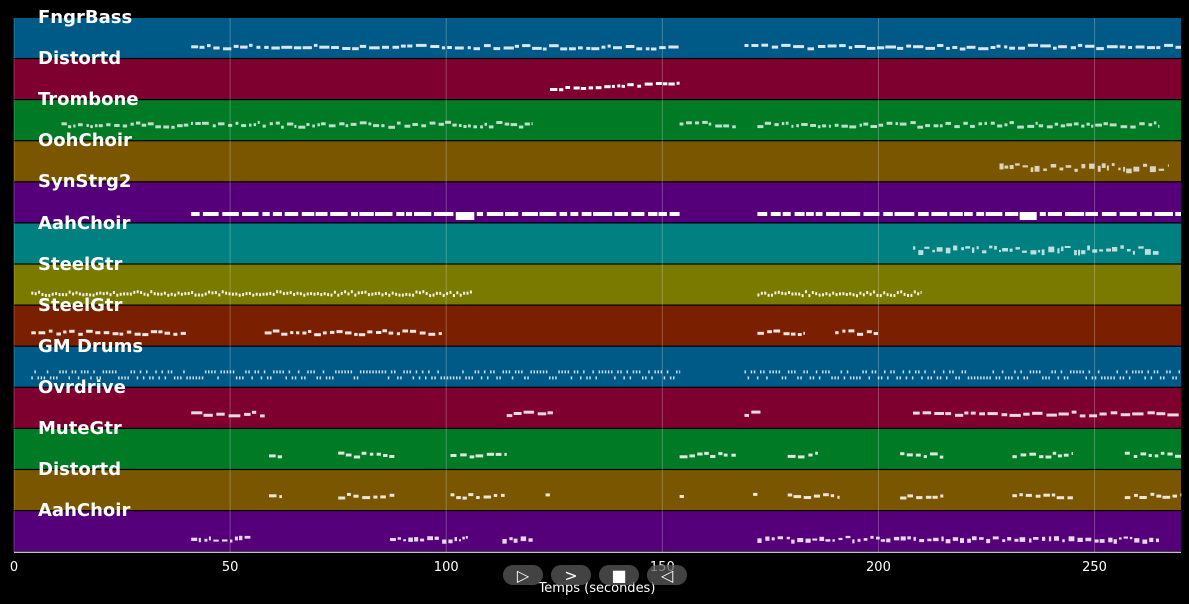  I want to click on stop-button: ■, so click(619, 575).